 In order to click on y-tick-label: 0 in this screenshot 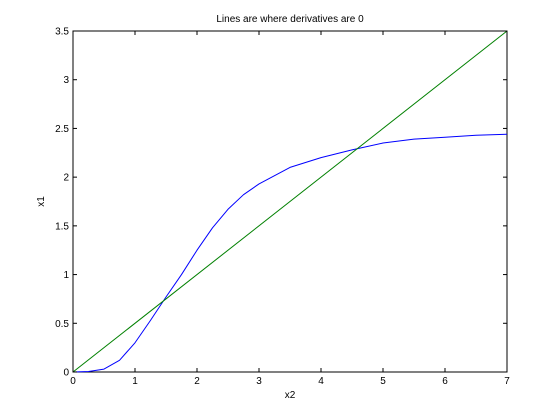, I will do `click(66, 373)`.